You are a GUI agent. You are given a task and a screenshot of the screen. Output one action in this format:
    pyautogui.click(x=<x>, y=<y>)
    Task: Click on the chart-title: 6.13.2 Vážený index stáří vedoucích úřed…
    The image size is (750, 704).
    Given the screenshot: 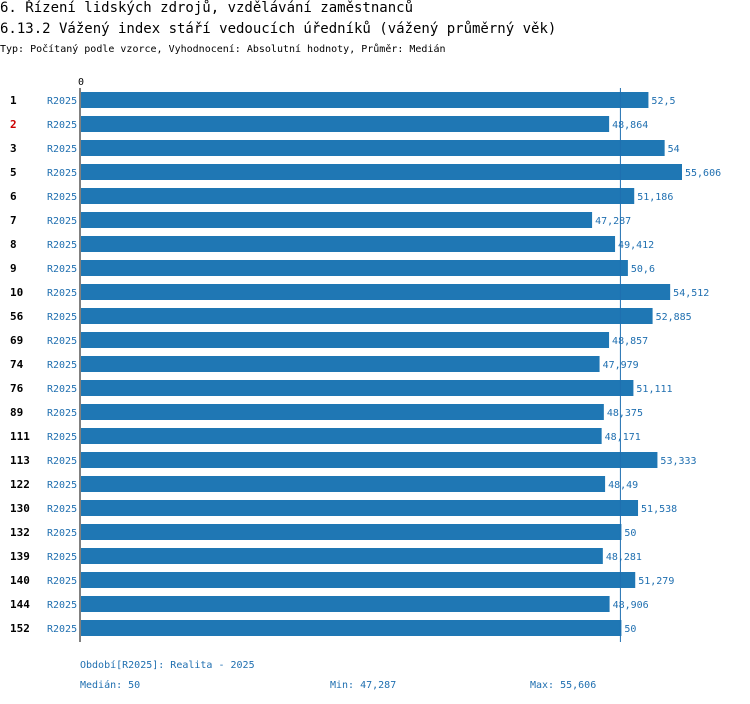 What is the action you would take?
    pyautogui.click(x=278, y=29)
    